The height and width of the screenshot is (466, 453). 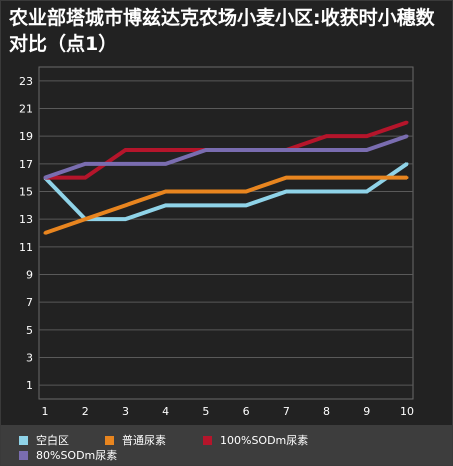 What do you see at coordinates (326, 411) in the screenshot?
I see `x-tick-label: 8` at bounding box center [326, 411].